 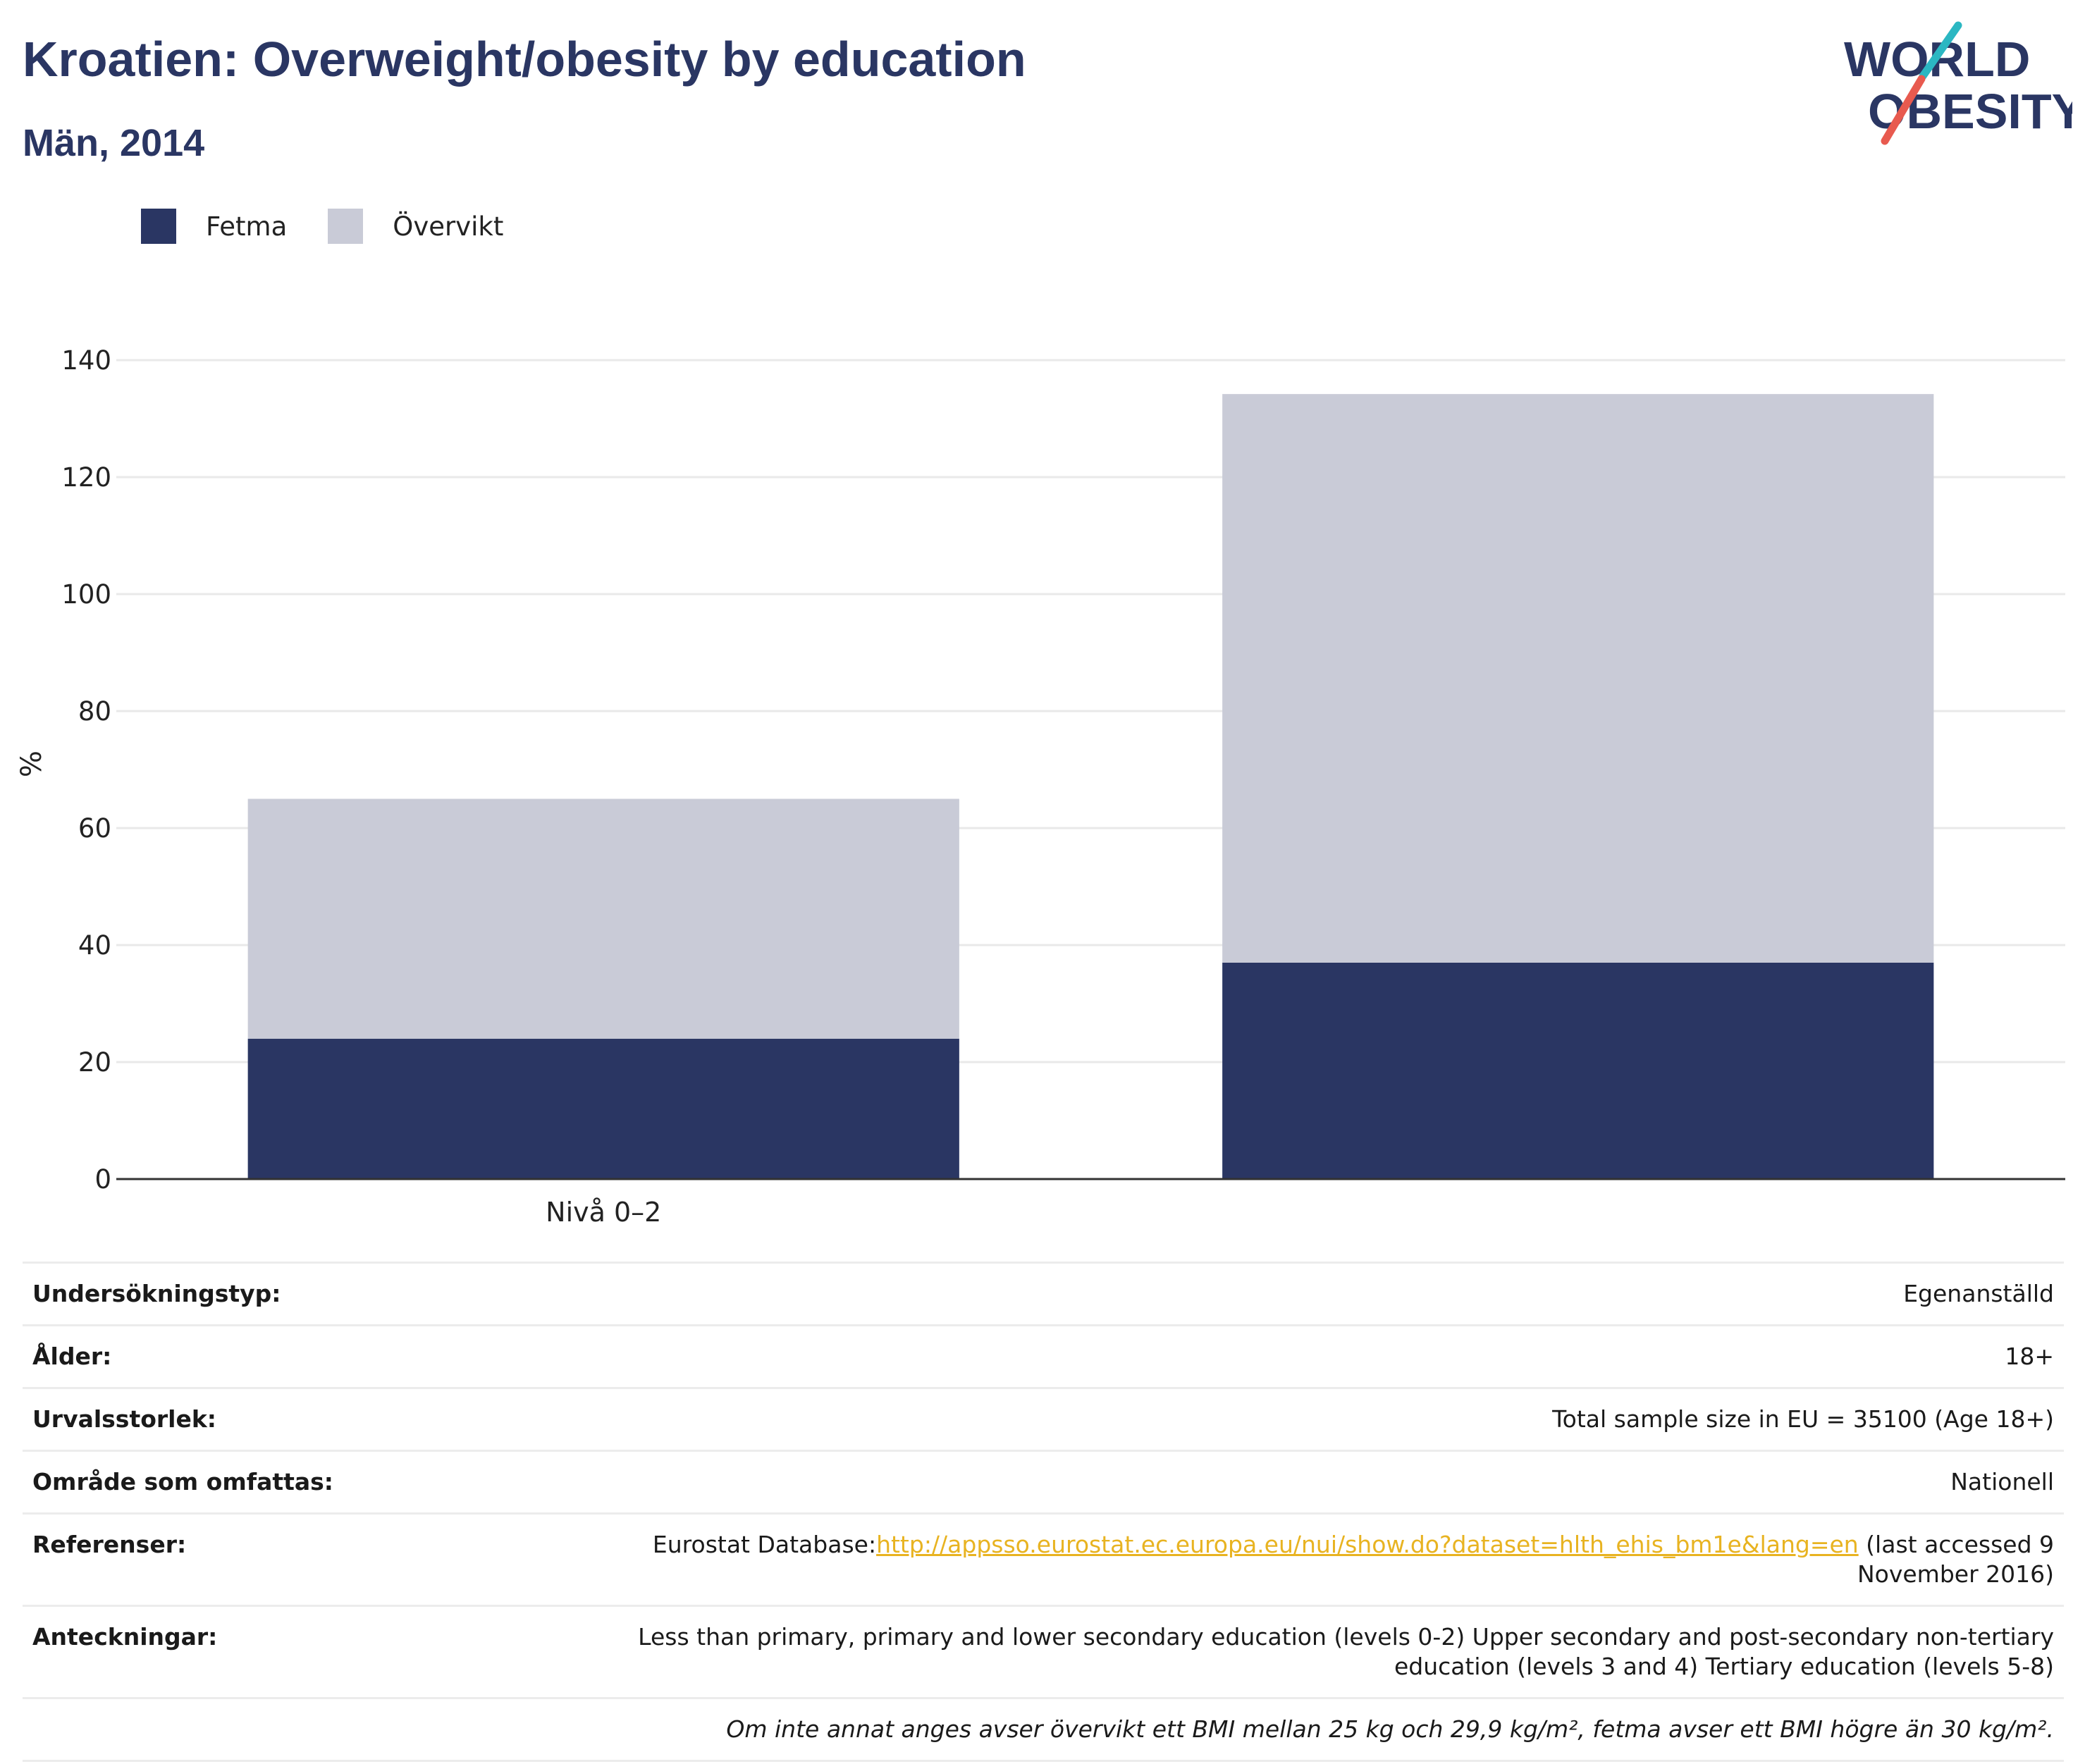 I want to click on y-tick-label: 0, so click(x=102, y=1179).